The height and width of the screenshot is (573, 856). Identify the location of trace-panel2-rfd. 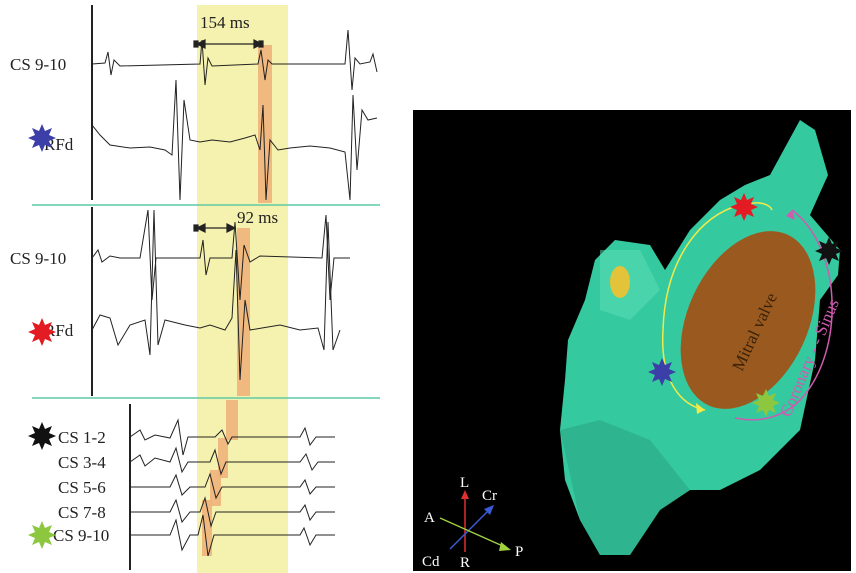
(216, 295).